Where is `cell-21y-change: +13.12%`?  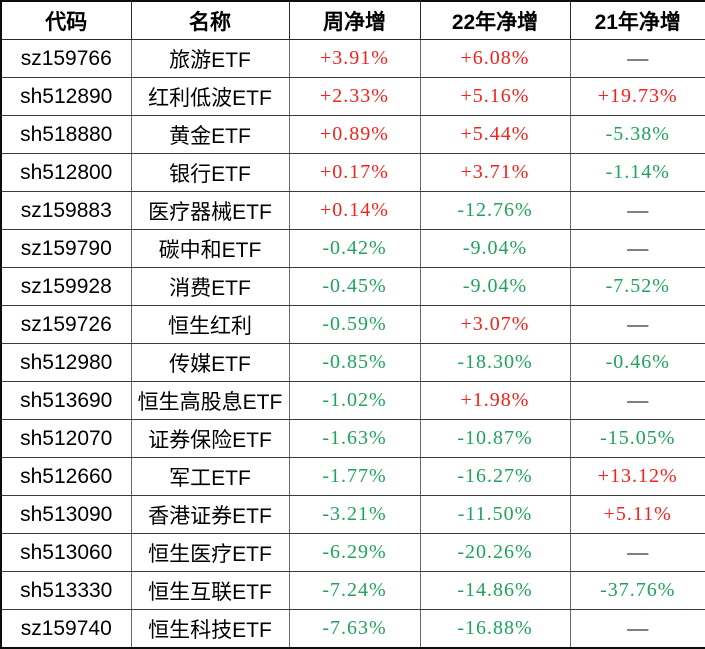 cell-21y-change: +13.12% is located at coordinates (637, 476).